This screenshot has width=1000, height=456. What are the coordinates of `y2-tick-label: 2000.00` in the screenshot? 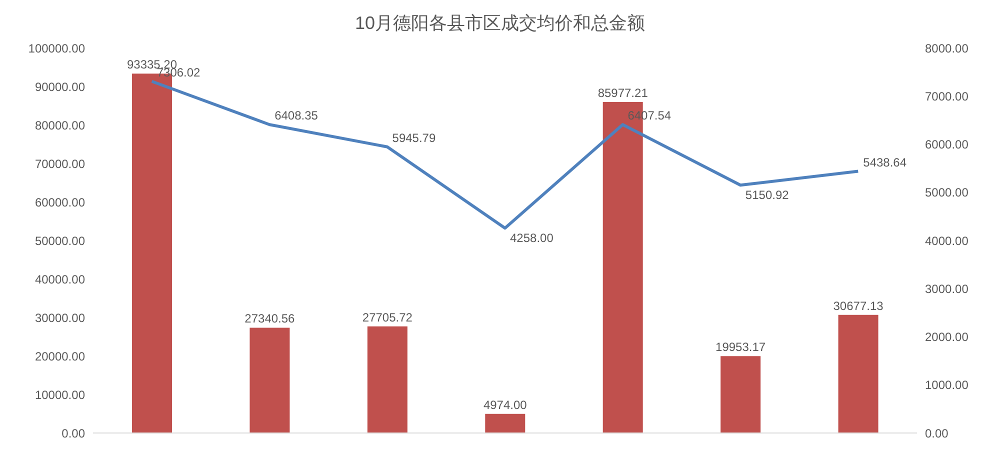 It's located at (947, 337).